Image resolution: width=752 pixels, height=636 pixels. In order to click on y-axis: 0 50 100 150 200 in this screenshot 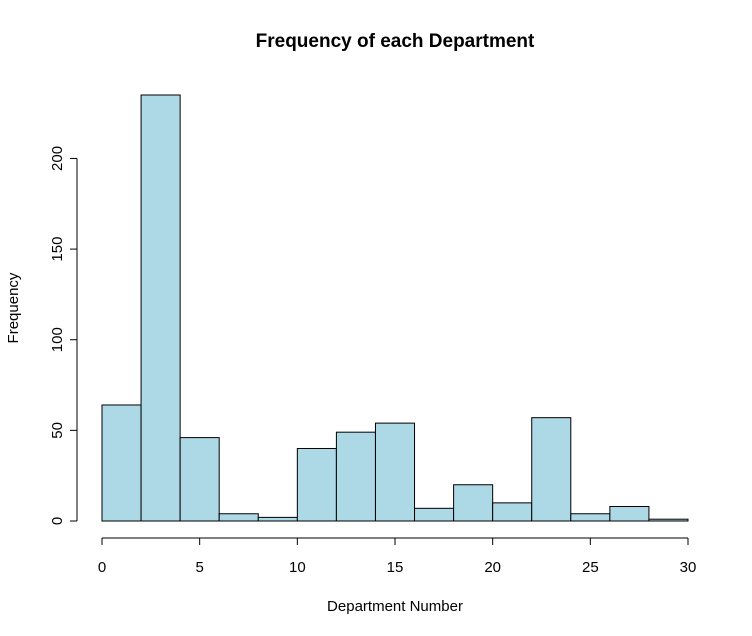, I will do `click(63, 335)`.